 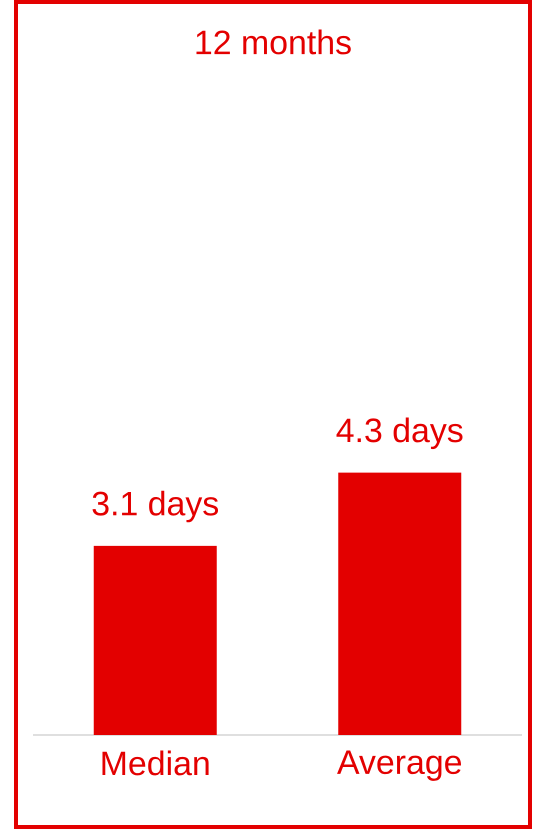 I want to click on data-label: 4.3 days, so click(x=399, y=434).